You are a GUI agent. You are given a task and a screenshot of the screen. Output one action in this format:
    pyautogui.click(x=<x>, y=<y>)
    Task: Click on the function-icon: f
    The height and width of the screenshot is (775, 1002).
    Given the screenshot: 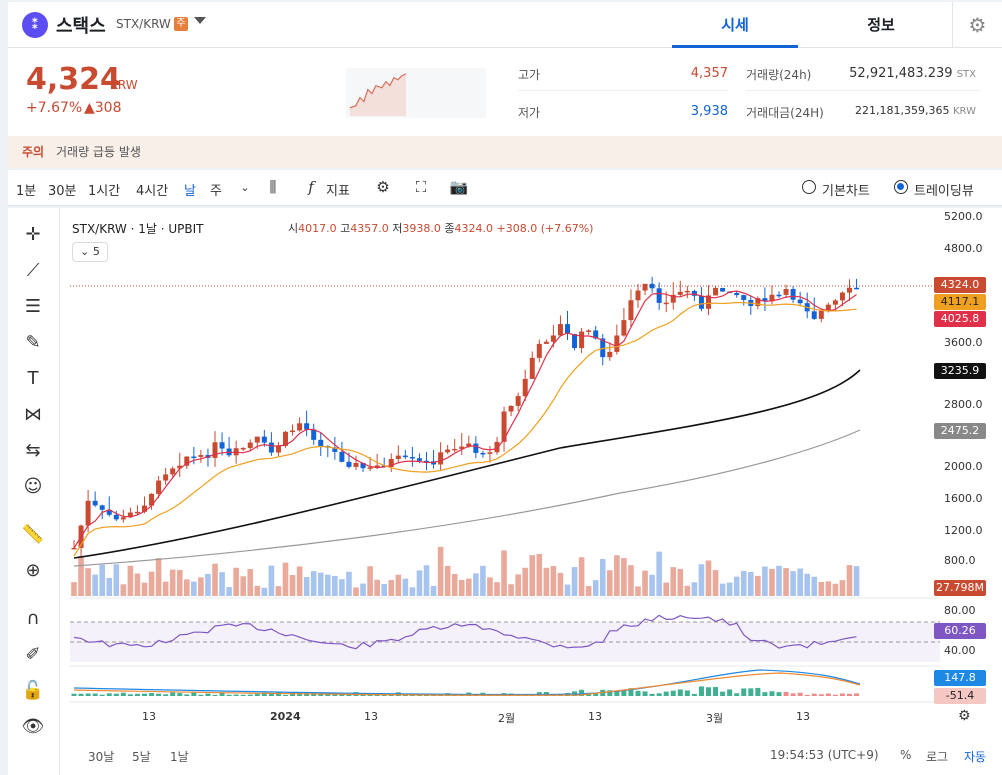 What is the action you would take?
    pyautogui.click(x=311, y=187)
    